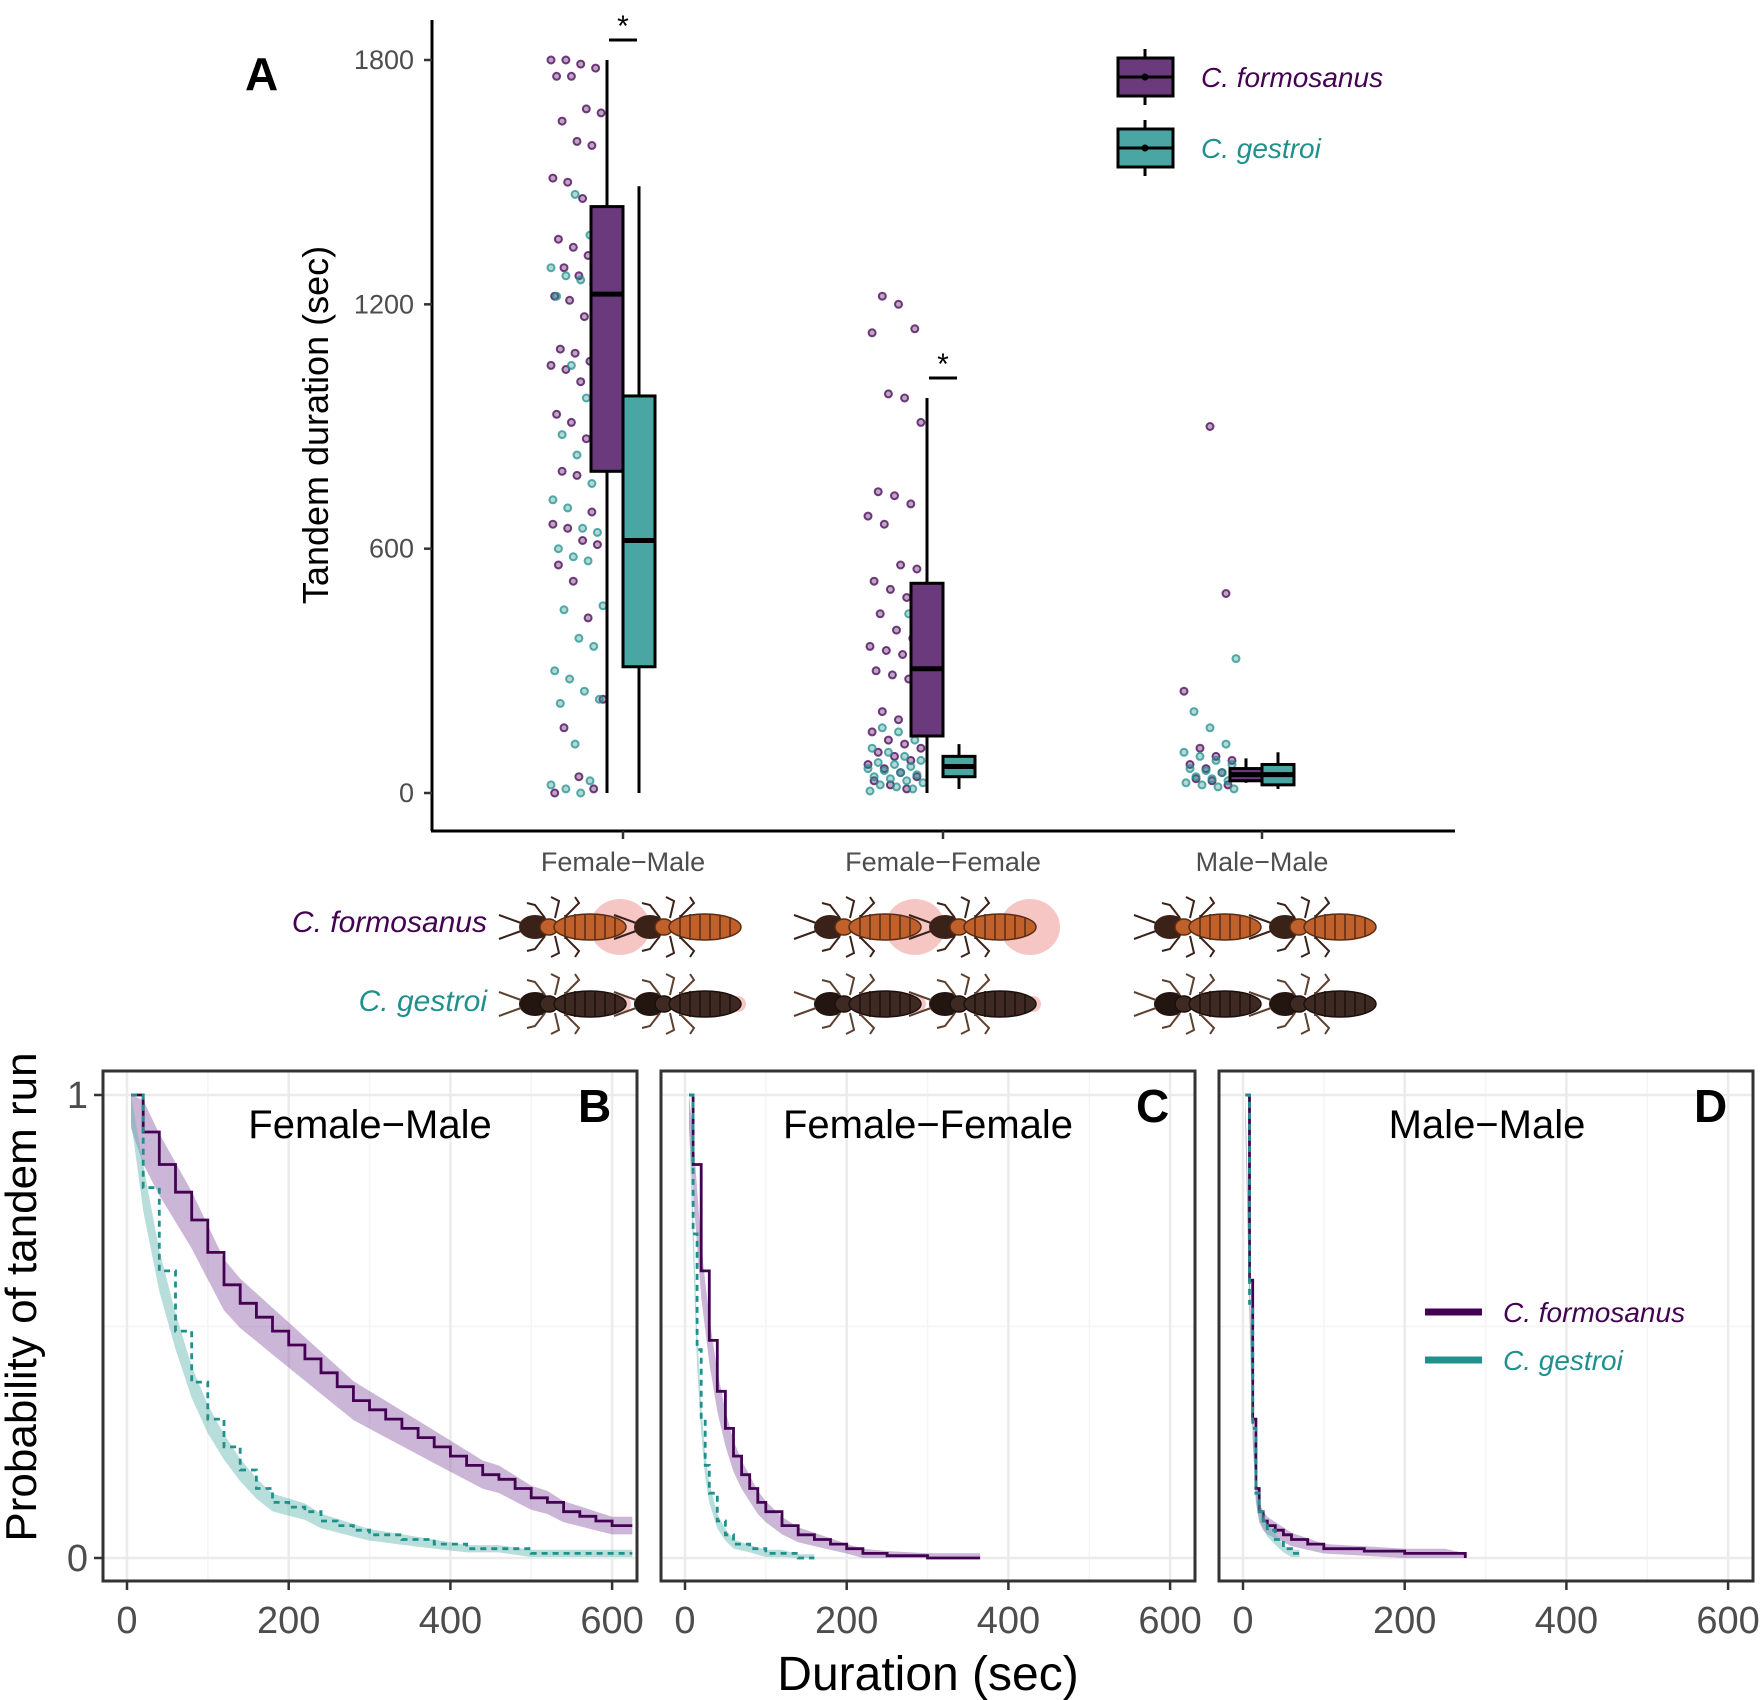  I want to click on legend-label: C. gestroi, so click(1563, 1360).